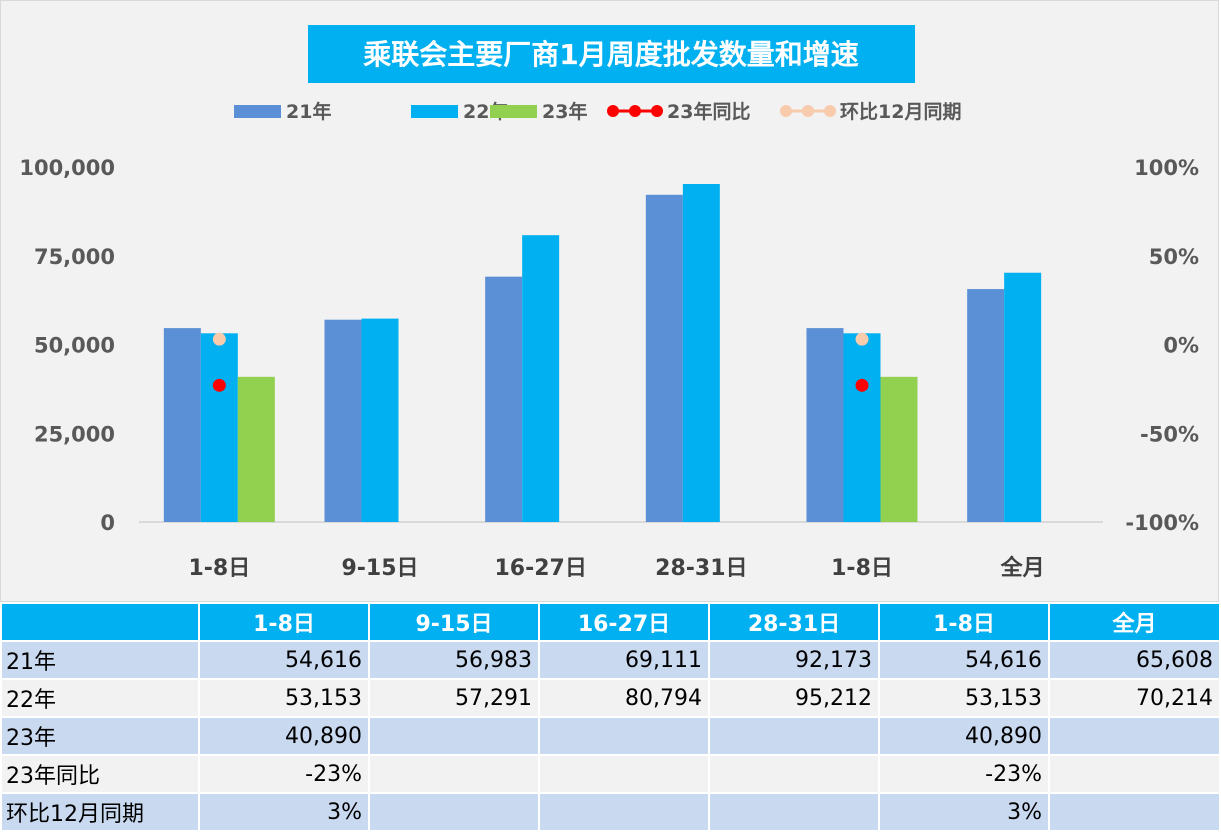  I want to click on y2-tick-label: -100%, so click(1162, 523).